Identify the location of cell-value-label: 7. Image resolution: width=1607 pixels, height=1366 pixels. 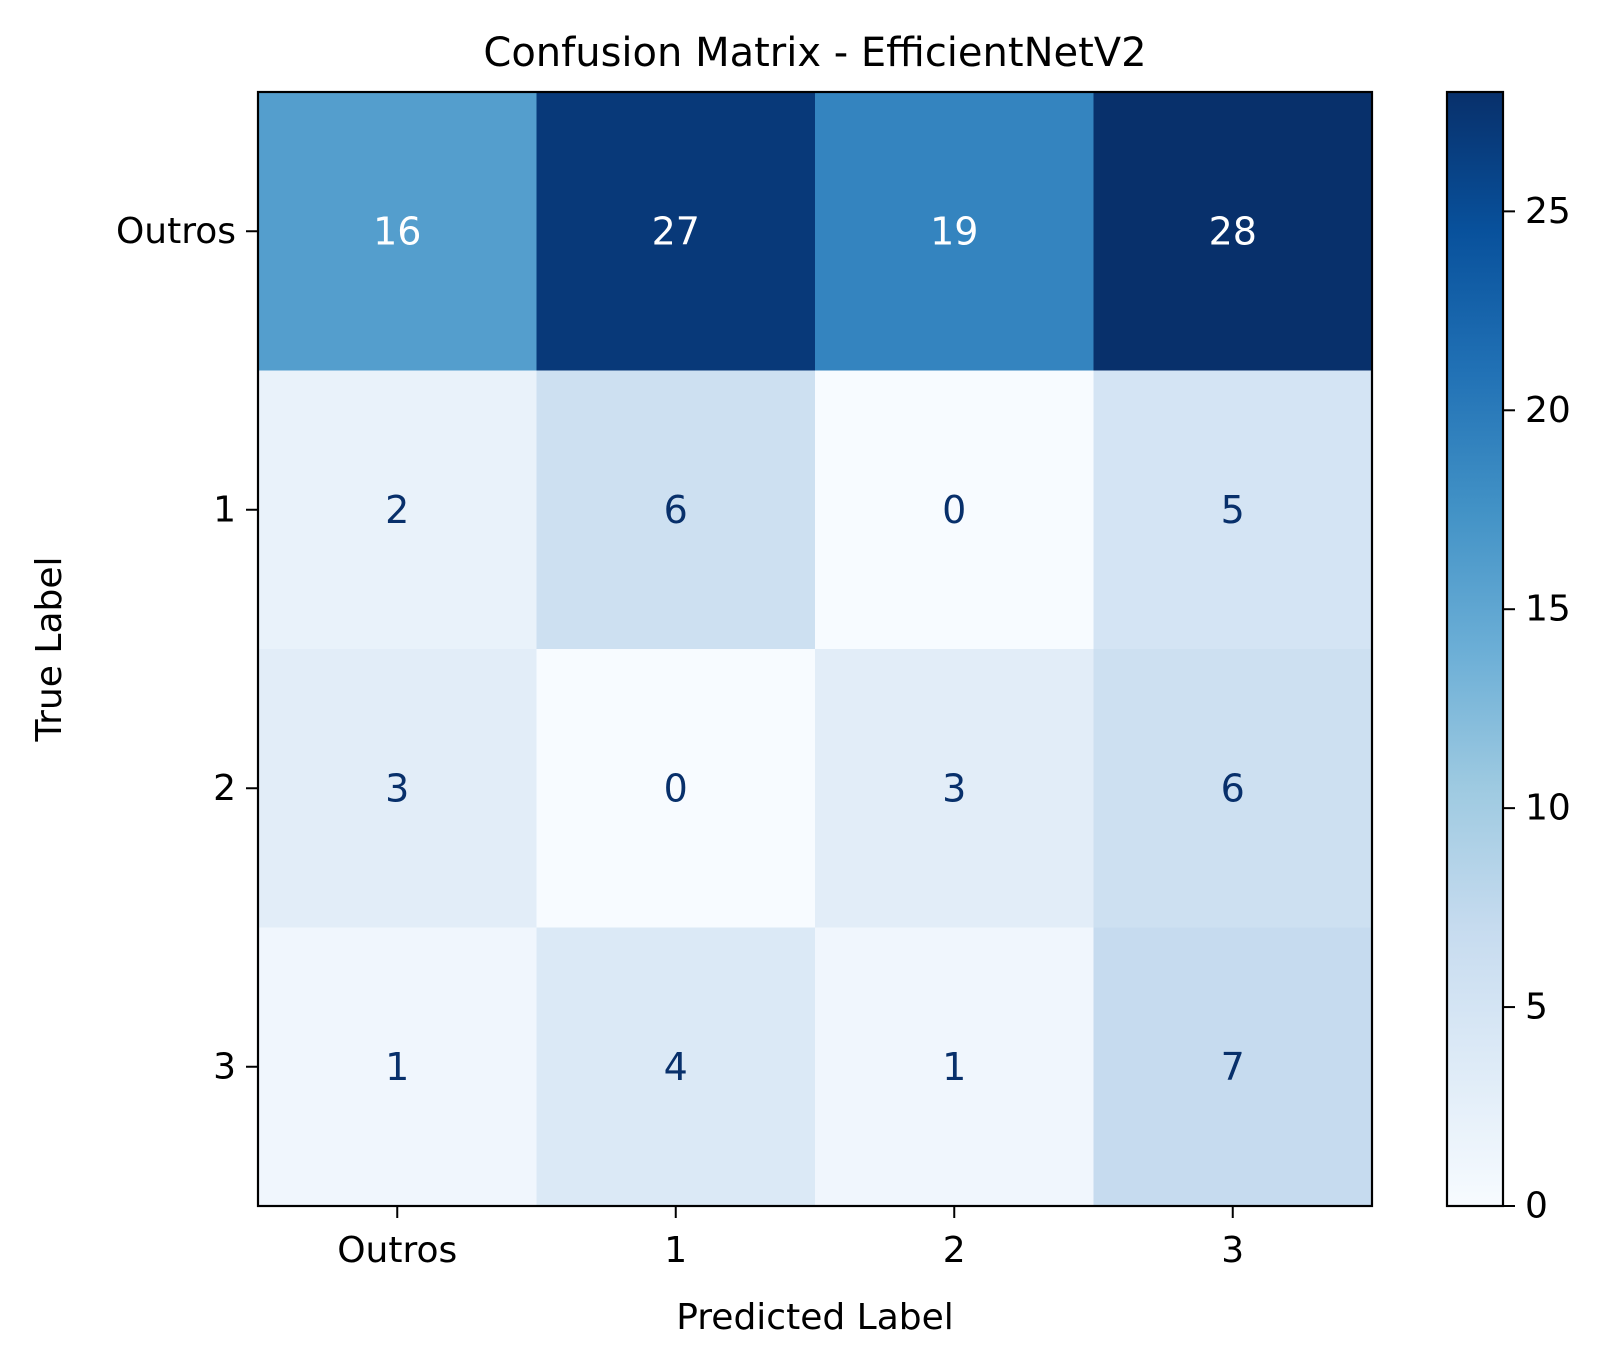
(1233, 1067).